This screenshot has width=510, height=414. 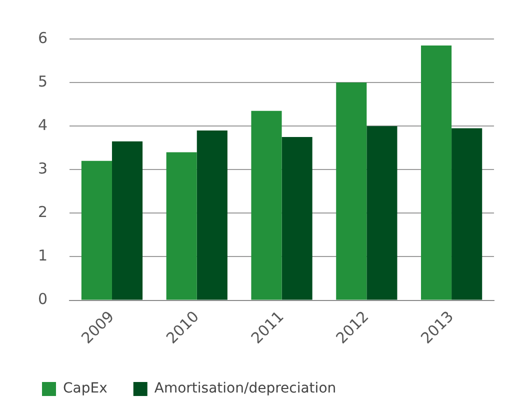 What do you see at coordinates (43, 212) in the screenshot?
I see `y-tick-label: 2` at bounding box center [43, 212].